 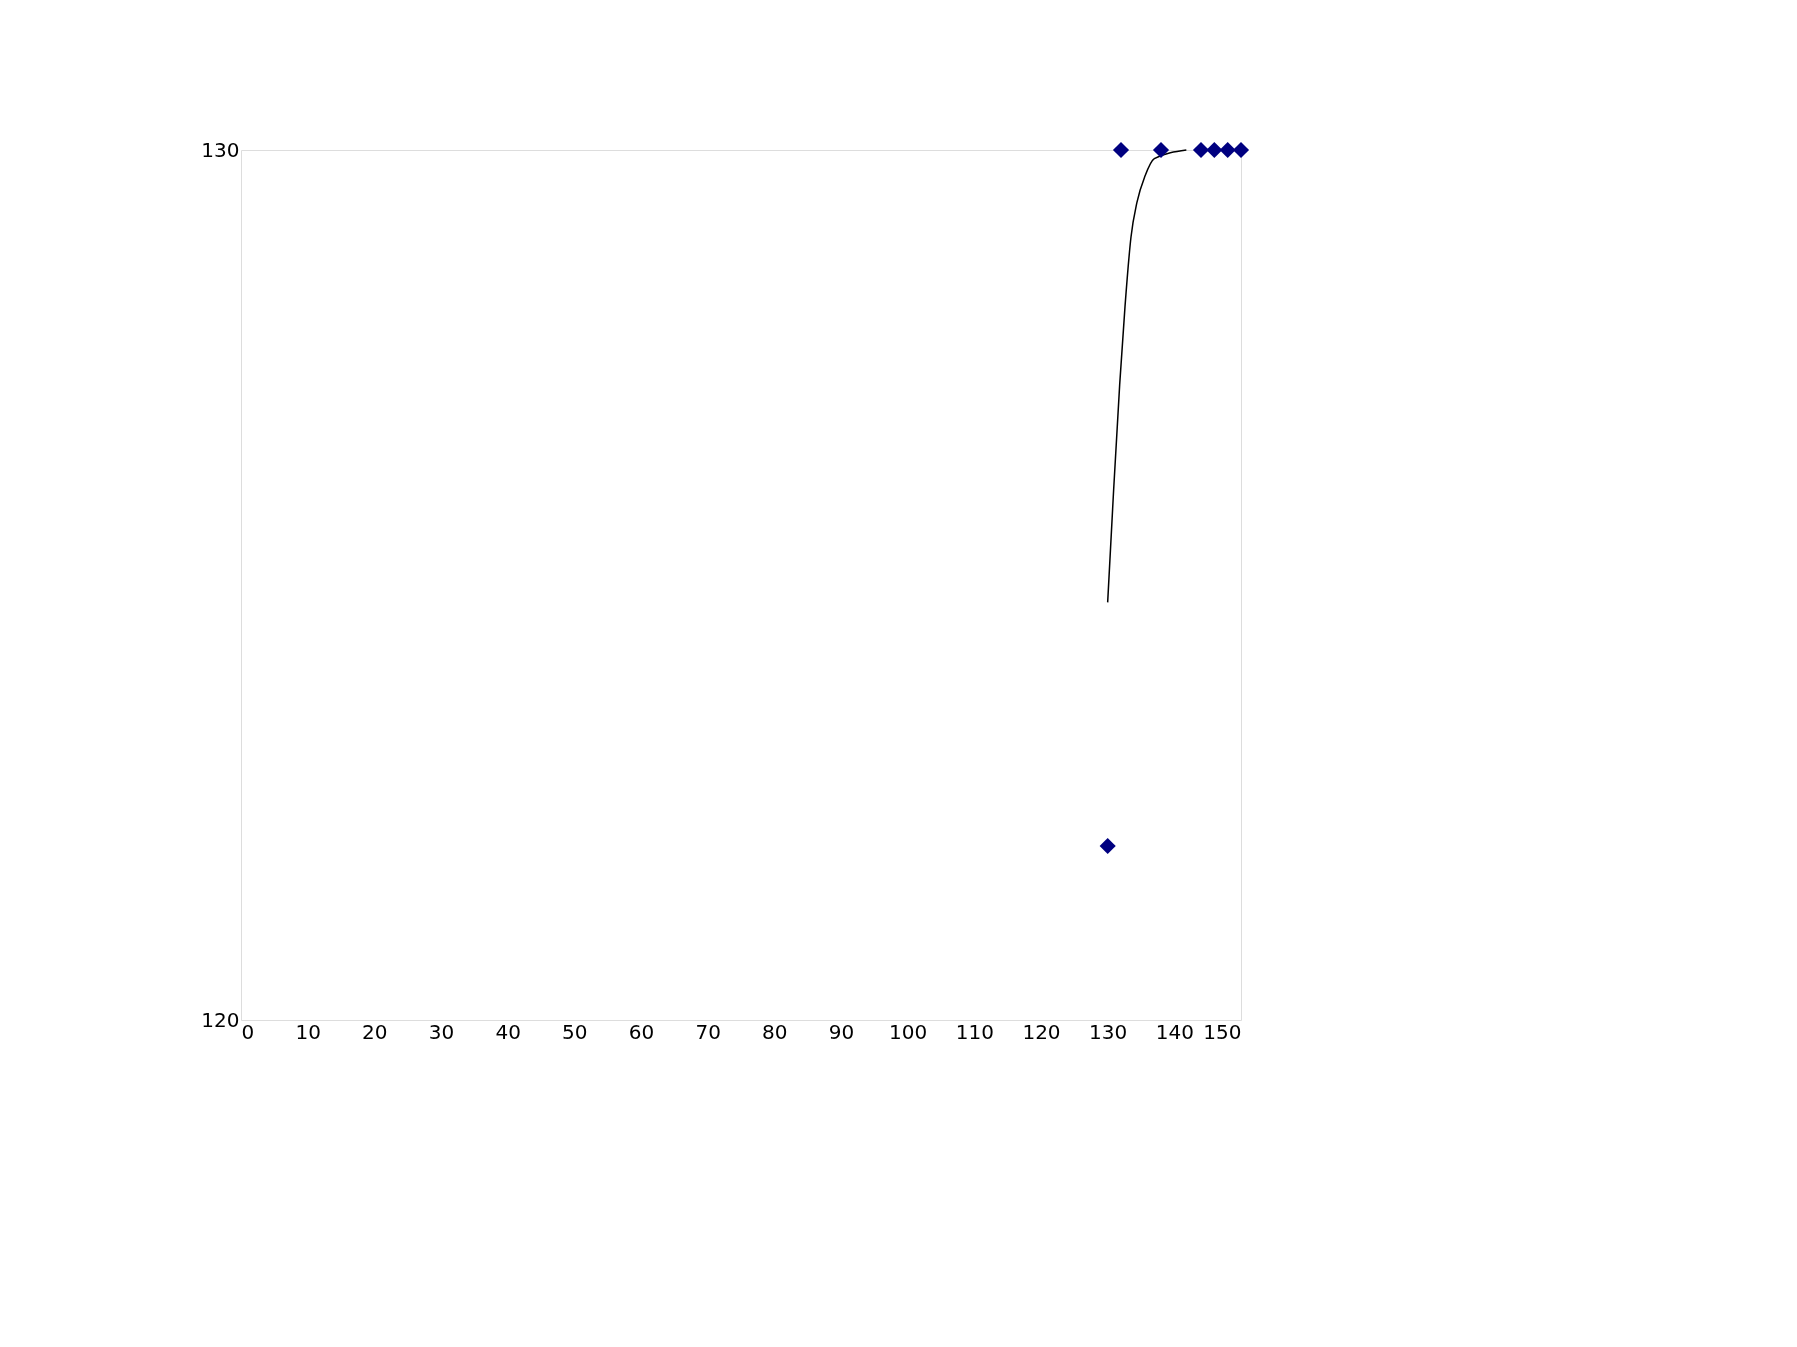 What do you see at coordinates (248, 1031) in the screenshot?
I see `x-tick-label: 0` at bounding box center [248, 1031].